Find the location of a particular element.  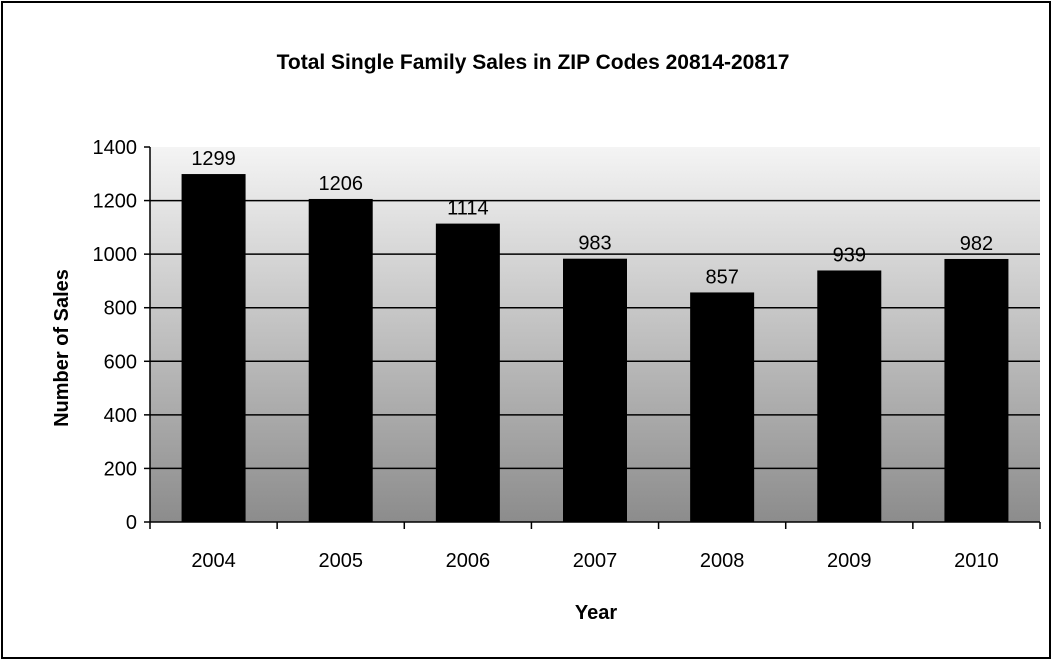

x-tick-label-2009: 2009 is located at coordinates (849, 561).